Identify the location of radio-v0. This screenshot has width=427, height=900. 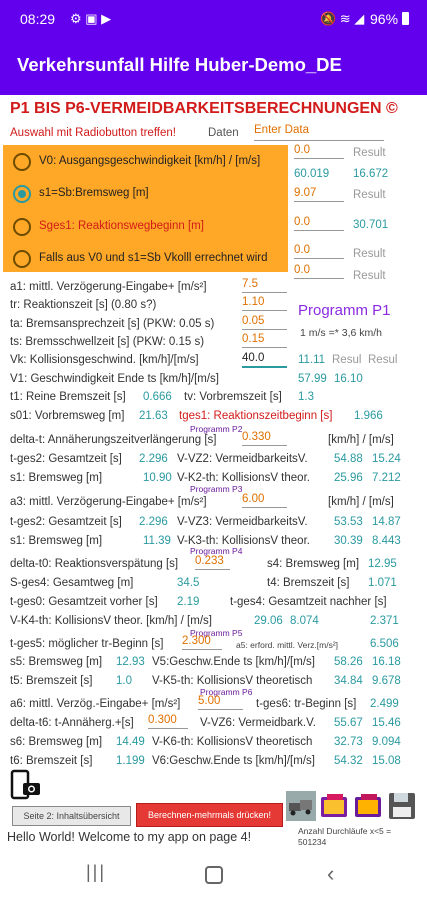
(22, 162).